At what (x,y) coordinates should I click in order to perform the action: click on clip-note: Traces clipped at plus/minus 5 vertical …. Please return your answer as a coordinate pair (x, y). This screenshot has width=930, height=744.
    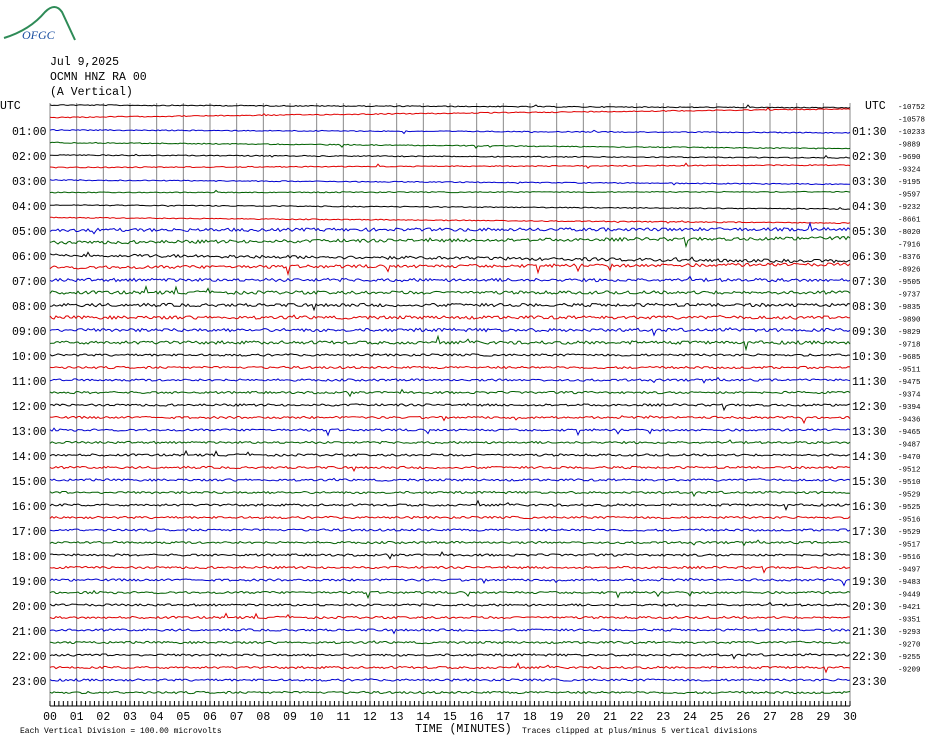
    Looking at the image, I should click on (639, 731).